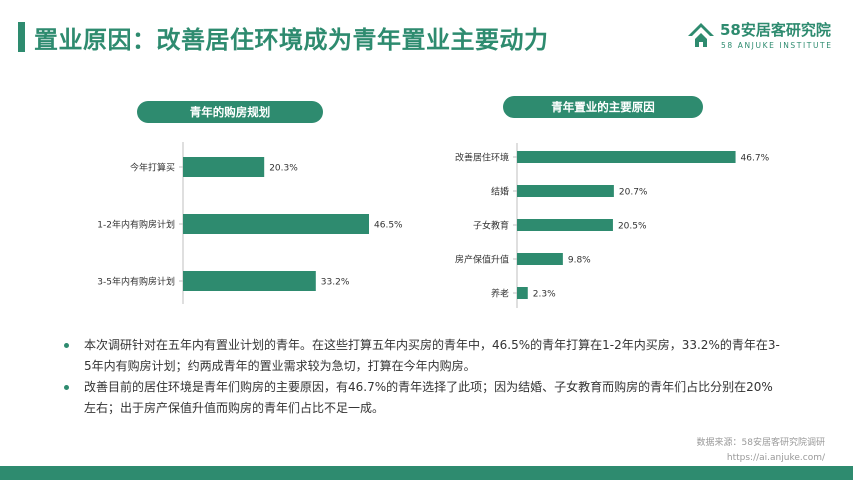 Image resolution: width=853 pixels, height=480 pixels. What do you see at coordinates (579, 261) in the screenshot?
I see `value-label: 9.8%` at bounding box center [579, 261].